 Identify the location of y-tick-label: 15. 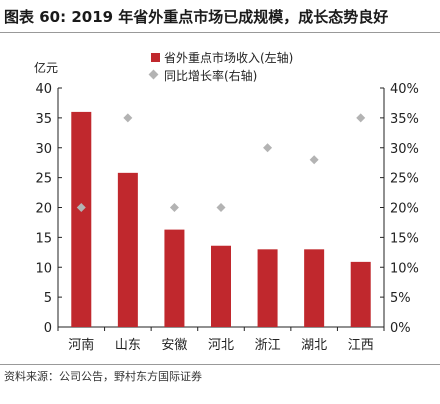
(43, 238).